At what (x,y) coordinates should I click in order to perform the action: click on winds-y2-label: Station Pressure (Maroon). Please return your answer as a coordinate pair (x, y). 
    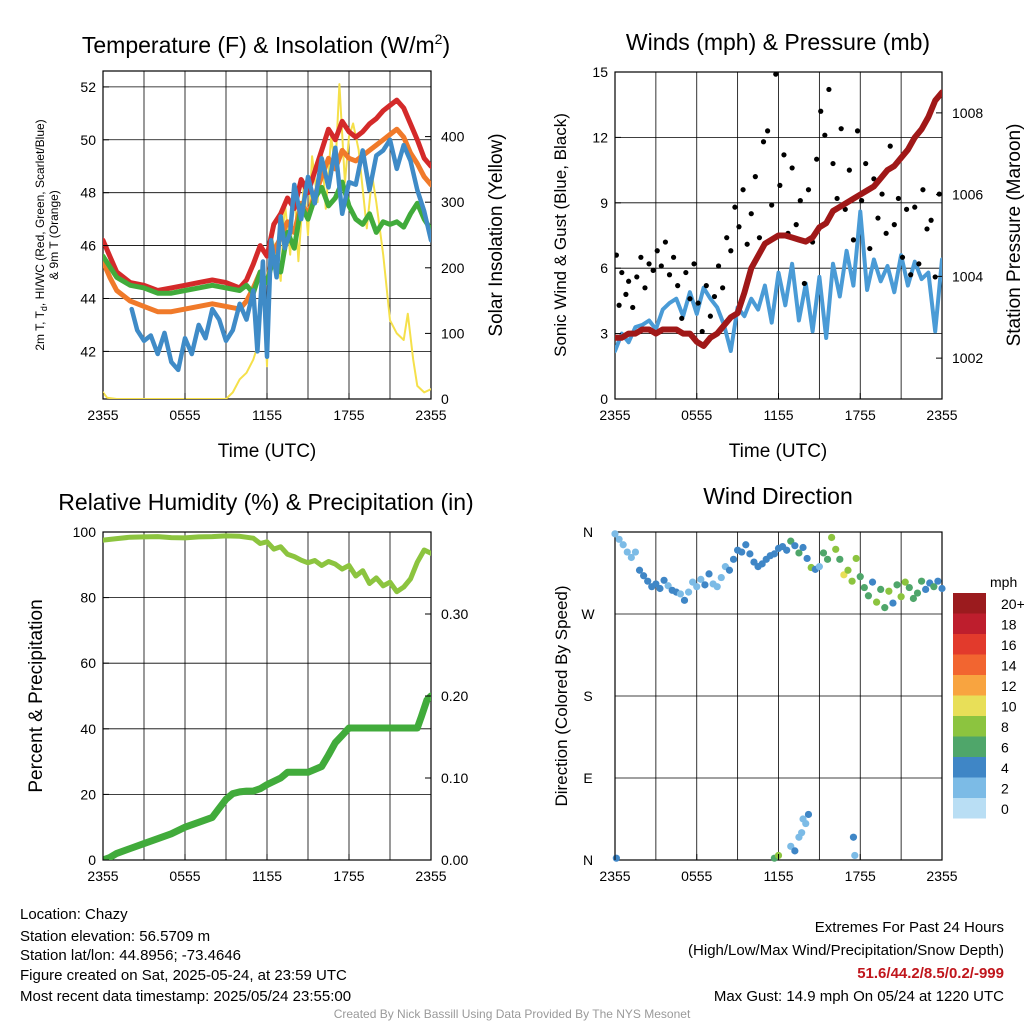
    Looking at the image, I should click on (1014, 235).